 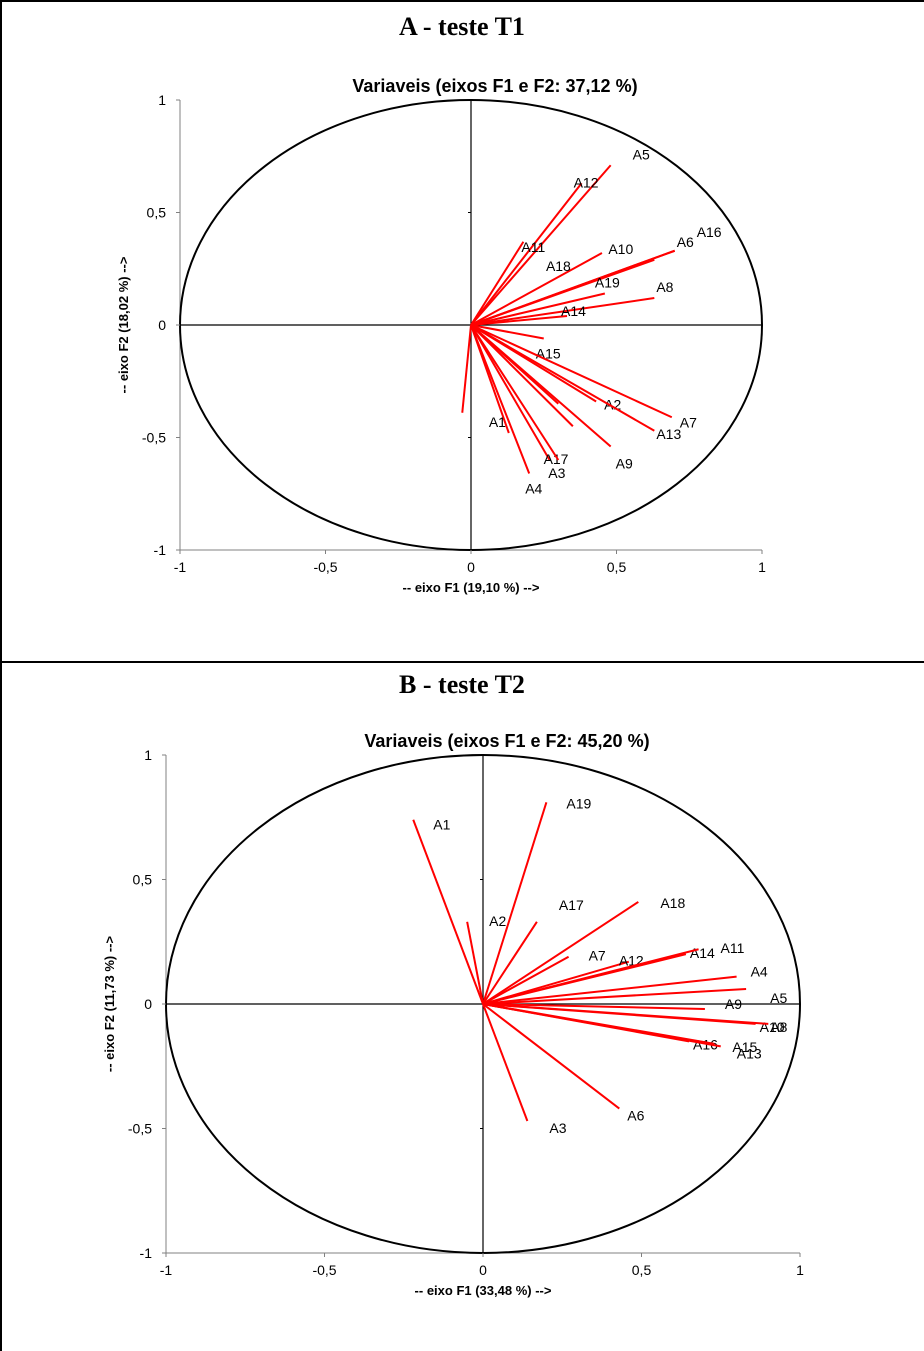 I want to click on panel-b-x-tick-label: 0, so click(x=483, y=1270).